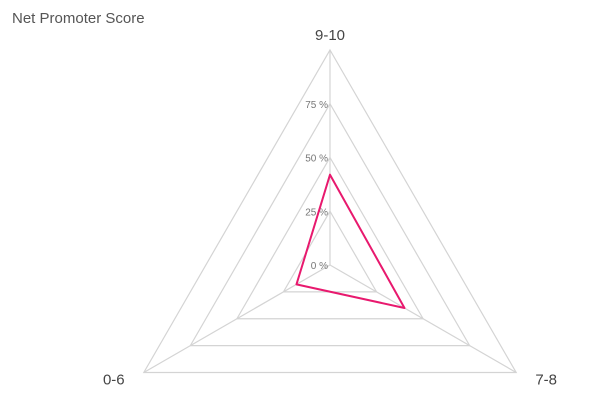 This screenshot has height=420, width=600. Describe the element at coordinates (114, 380) in the screenshot. I see `axis-label-0-6: 0-6` at that location.